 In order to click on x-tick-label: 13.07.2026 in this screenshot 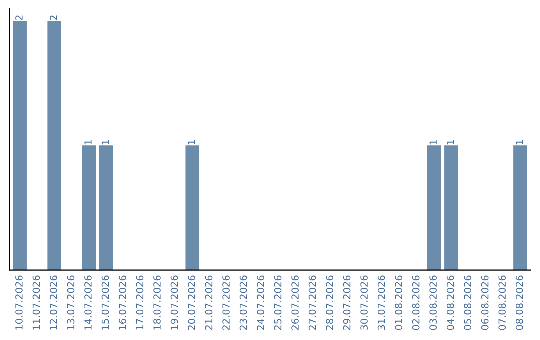, I will do `click(71, 303)`.